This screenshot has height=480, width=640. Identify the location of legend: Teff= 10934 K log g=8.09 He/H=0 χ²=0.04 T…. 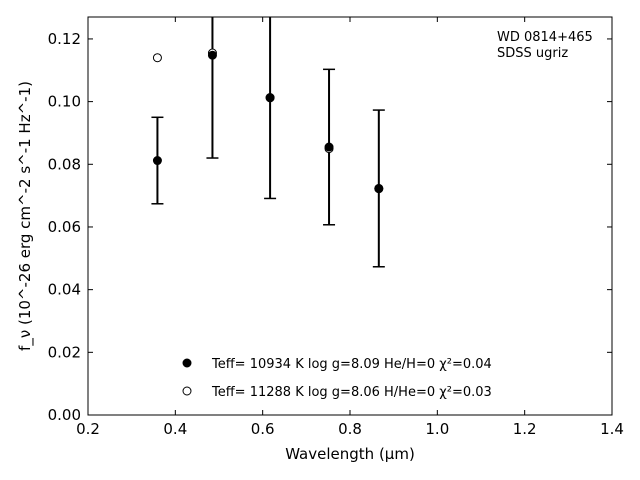
(337, 378).